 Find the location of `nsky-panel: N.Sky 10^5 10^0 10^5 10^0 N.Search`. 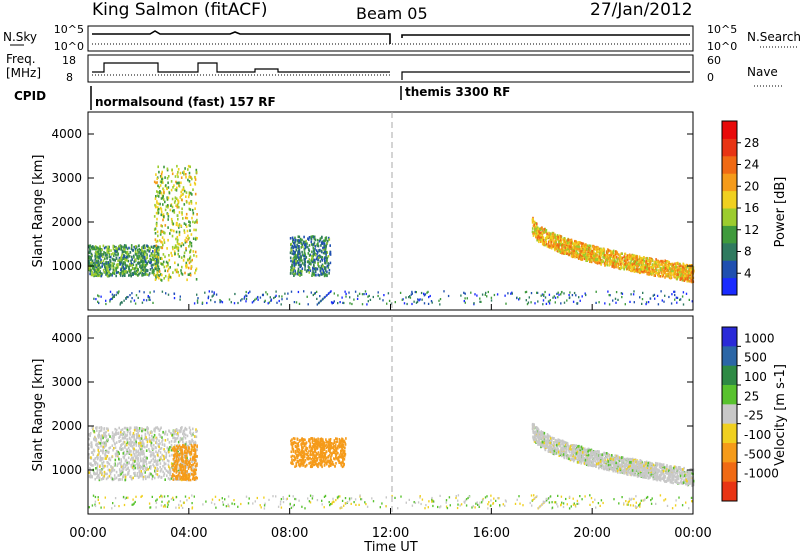

nsky-panel: N.Sky 10^5 10^0 10^5 10^0 N.Search is located at coordinates (401, 38).